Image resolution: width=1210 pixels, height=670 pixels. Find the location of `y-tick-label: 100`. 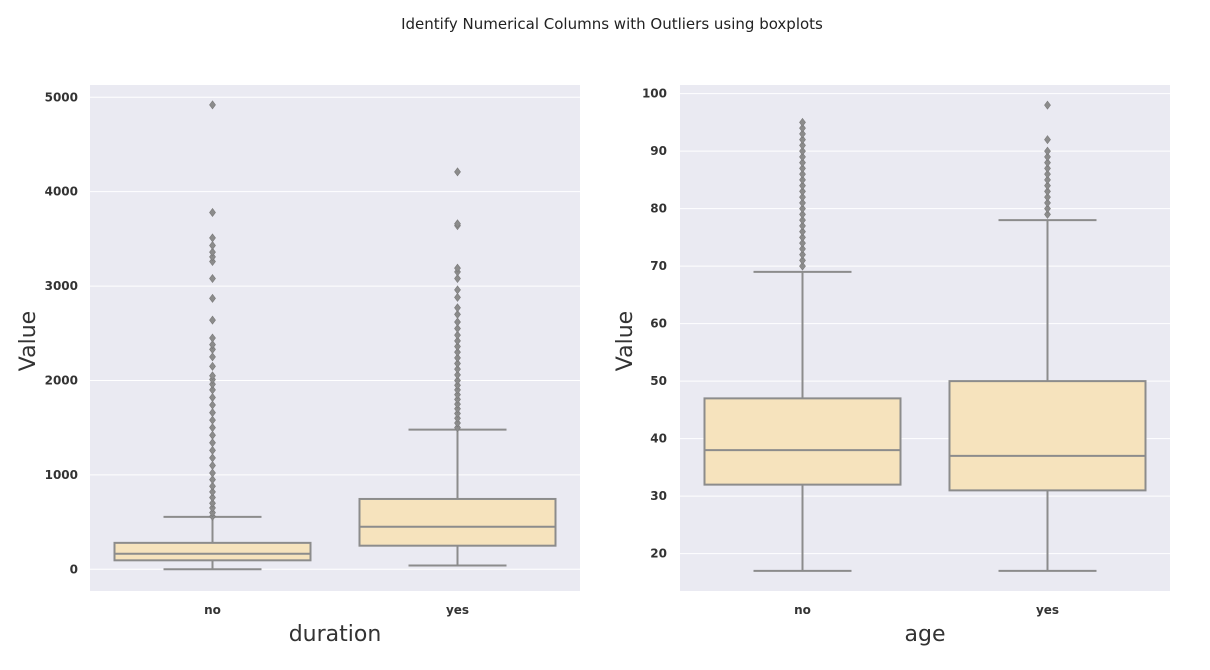

y-tick-label: 100 is located at coordinates (654, 94).